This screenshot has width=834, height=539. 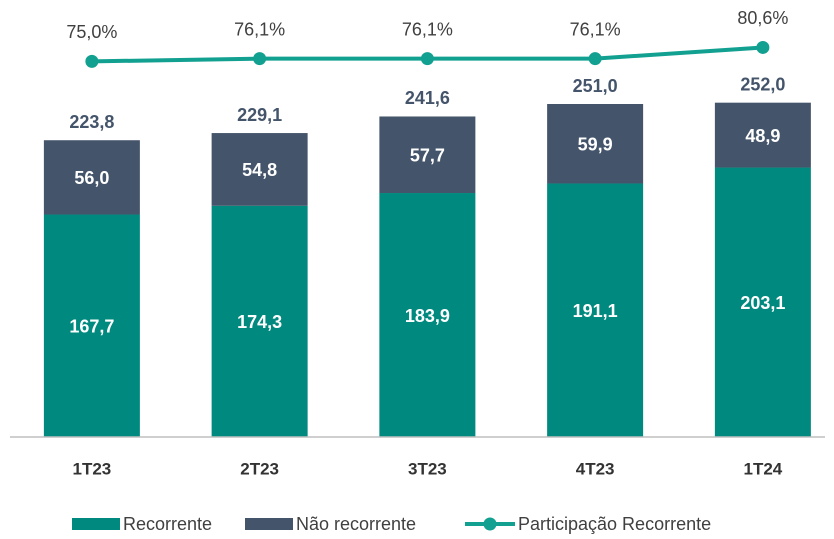 What do you see at coordinates (595, 86) in the screenshot?
I see `total-label: 251,0` at bounding box center [595, 86].